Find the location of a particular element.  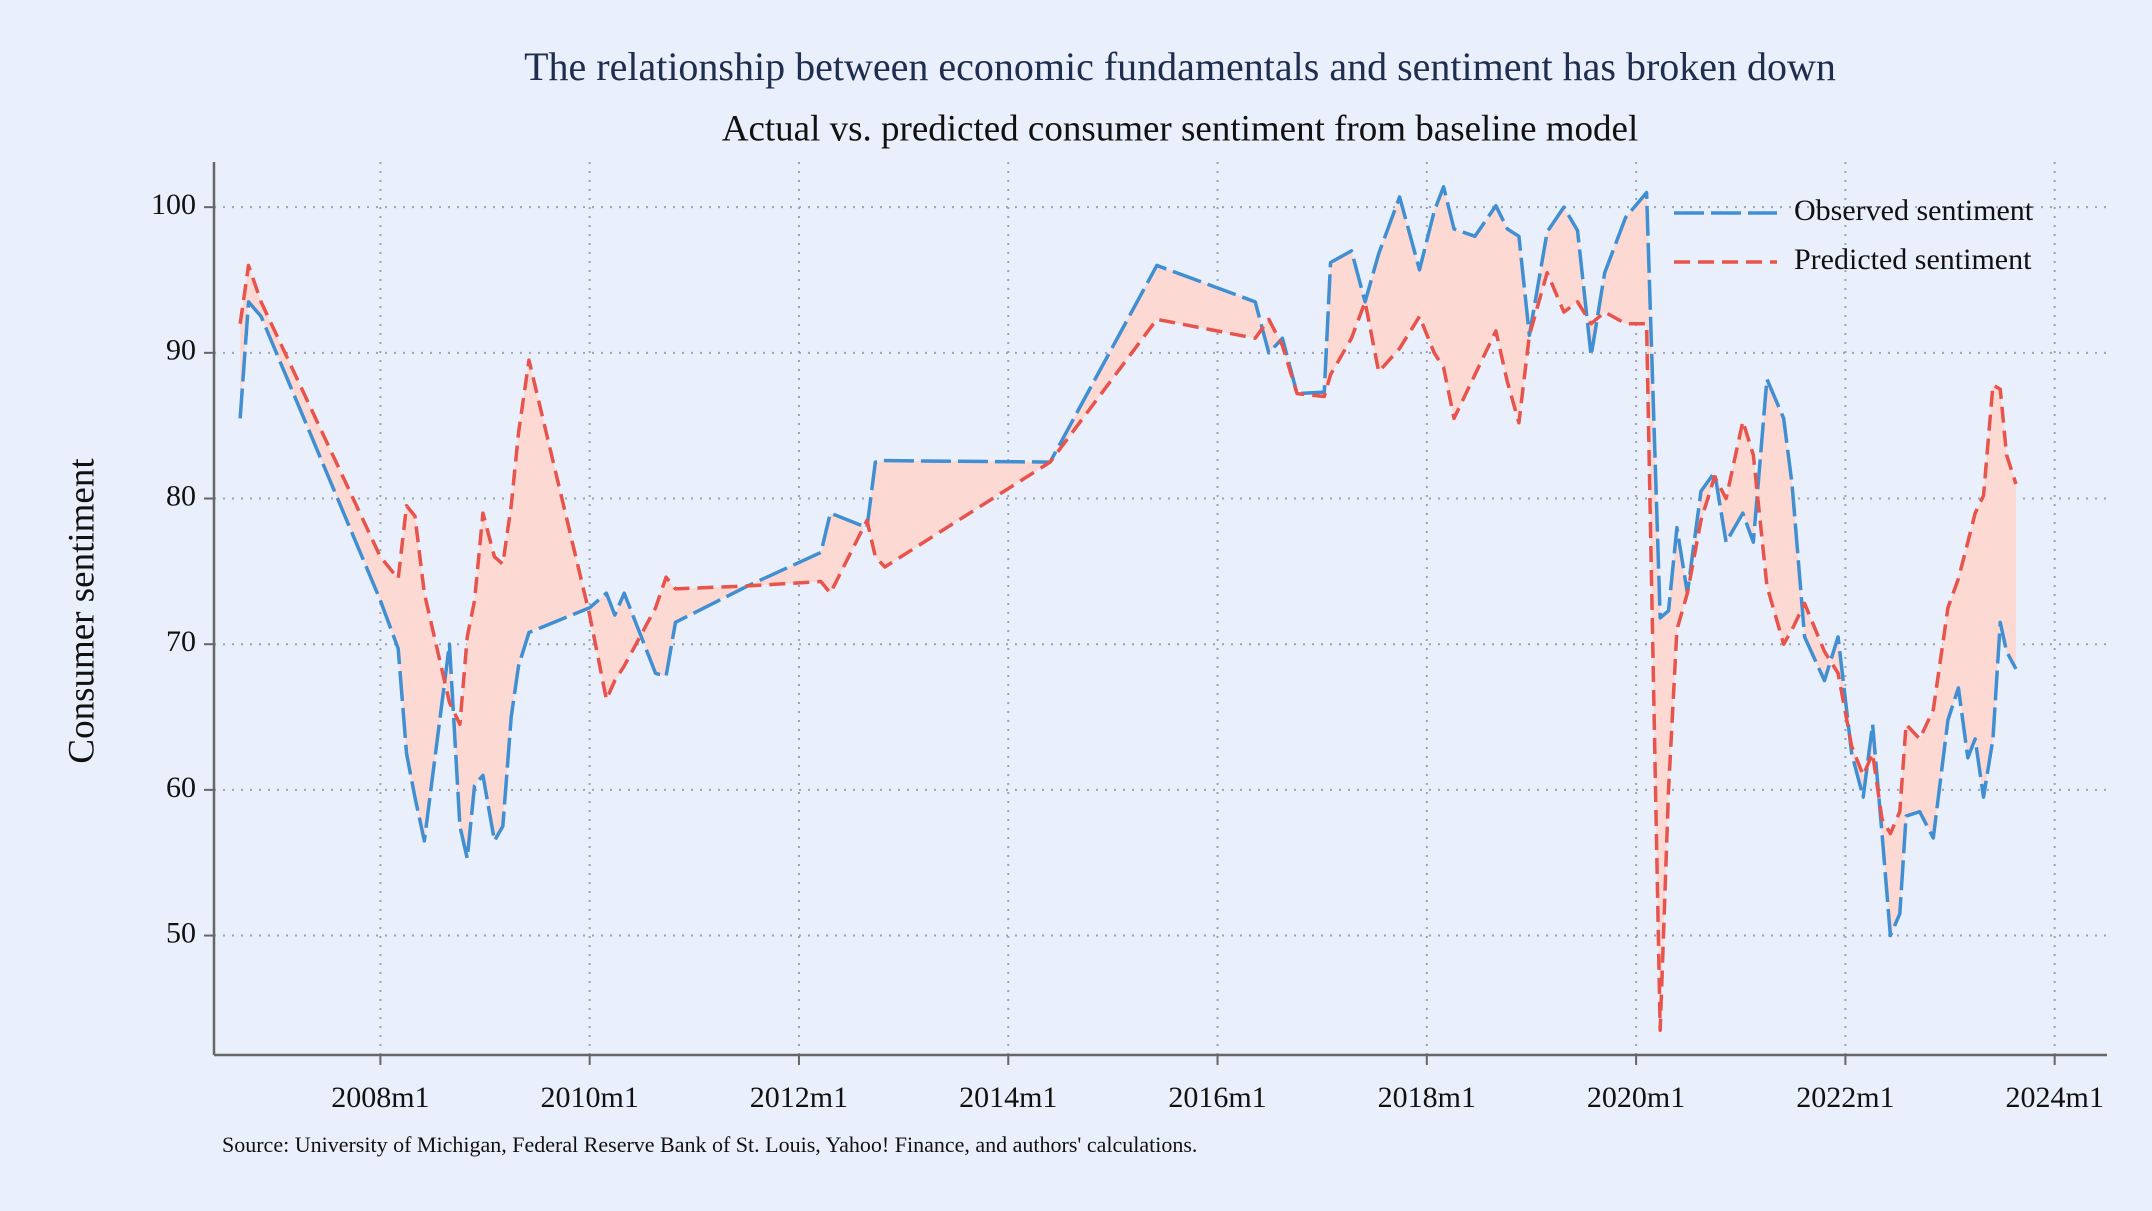

x-tick-label: 2018m1 is located at coordinates (1427, 1097).